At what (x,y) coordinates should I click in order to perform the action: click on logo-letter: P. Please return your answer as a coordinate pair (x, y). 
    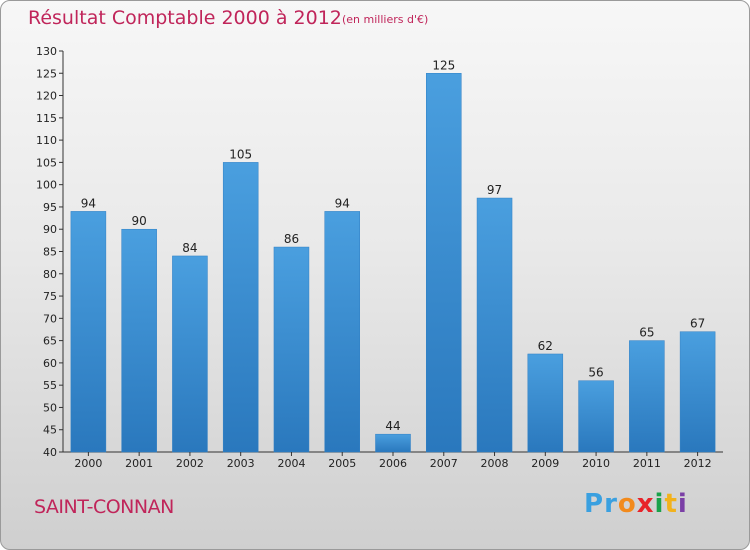
    Looking at the image, I should click on (594, 504).